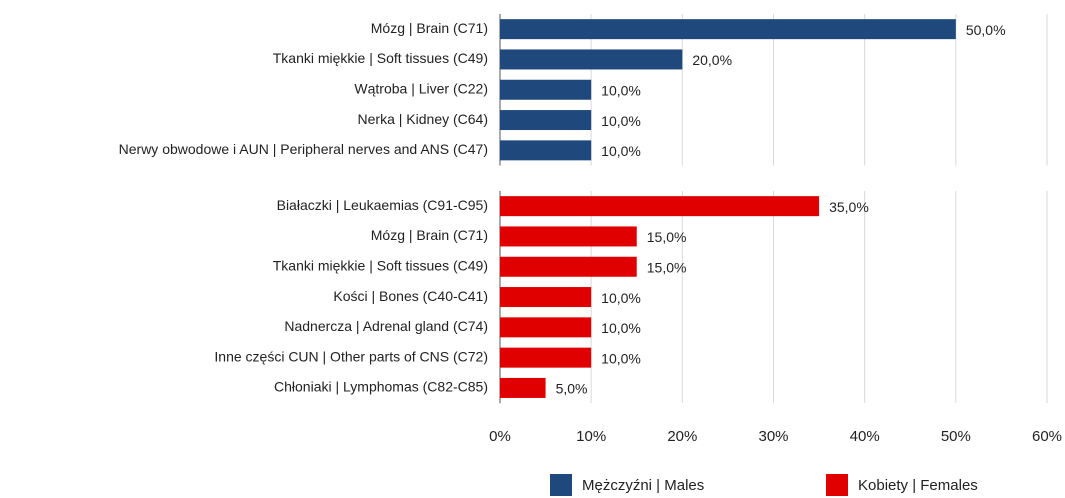 This screenshot has width=1065, height=498. I want to click on x-tick-label: 10%, so click(591, 436).